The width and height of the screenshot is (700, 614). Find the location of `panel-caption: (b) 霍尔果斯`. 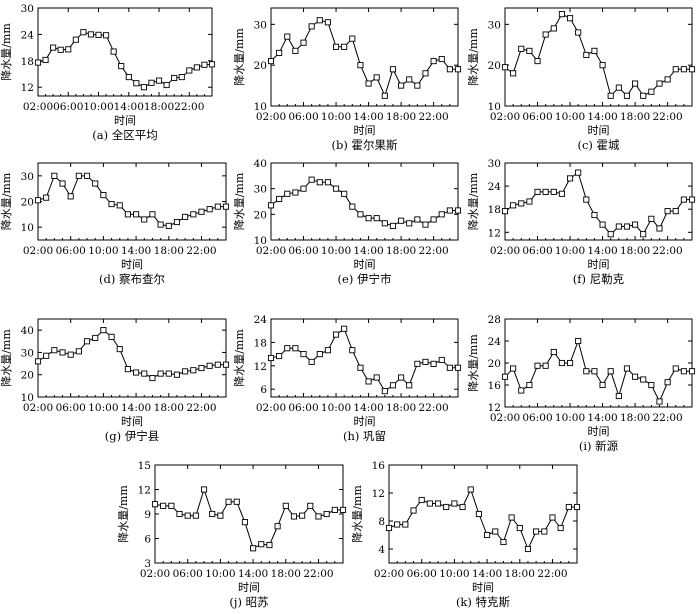

panel-caption: (b) 霍尔果斯 is located at coordinates (365, 145).